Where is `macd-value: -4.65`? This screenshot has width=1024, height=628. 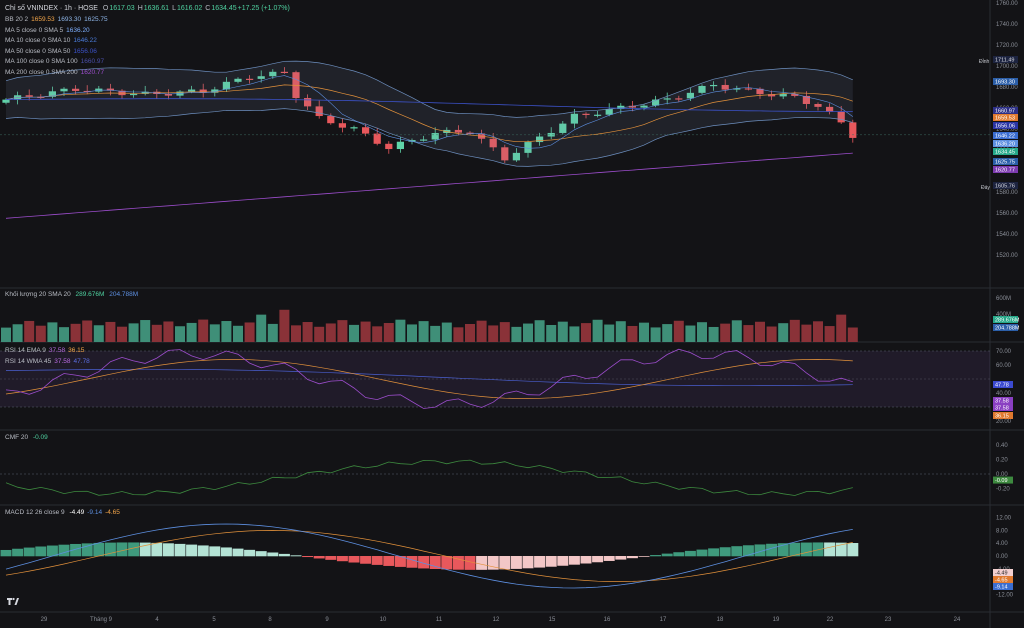 macd-value: -4.65 is located at coordinates (112, 512).